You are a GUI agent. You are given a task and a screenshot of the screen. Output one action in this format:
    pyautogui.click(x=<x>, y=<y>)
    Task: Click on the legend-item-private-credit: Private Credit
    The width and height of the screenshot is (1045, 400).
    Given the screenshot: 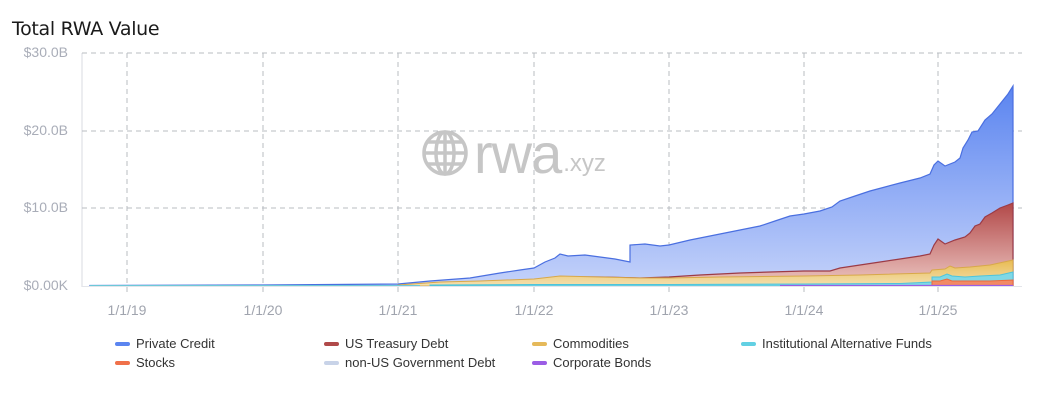 What is the action you would take?
    pyautogui.click(x=165, y=343)
    